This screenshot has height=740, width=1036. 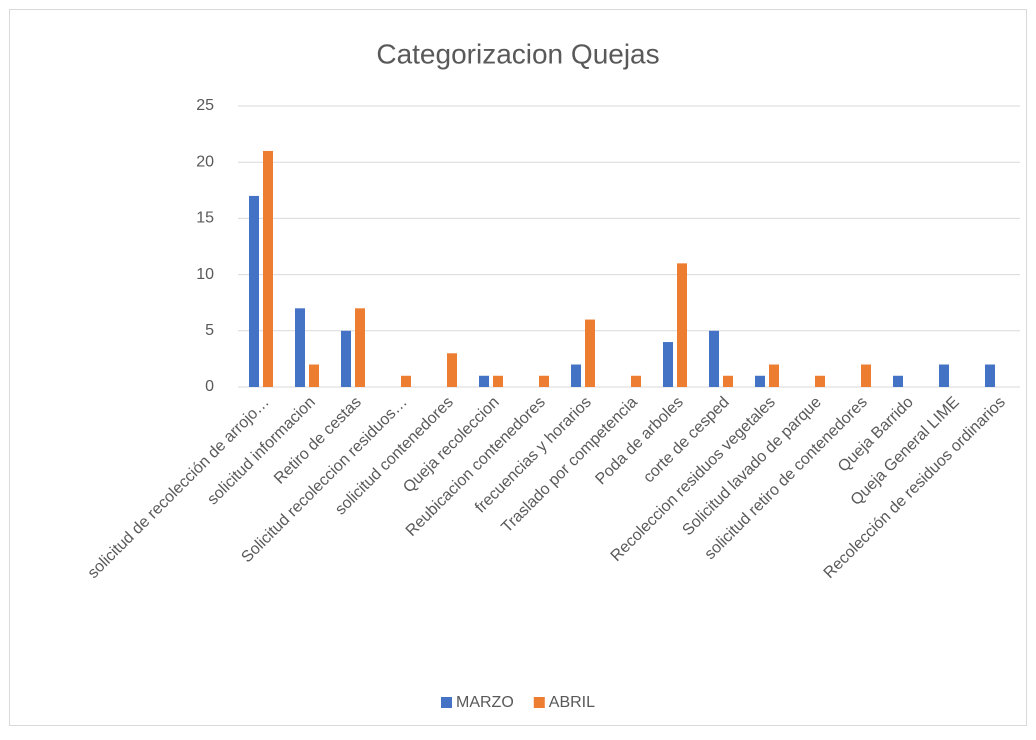 I want to click on legend-label: MARZO, so click(x=485, y=702).